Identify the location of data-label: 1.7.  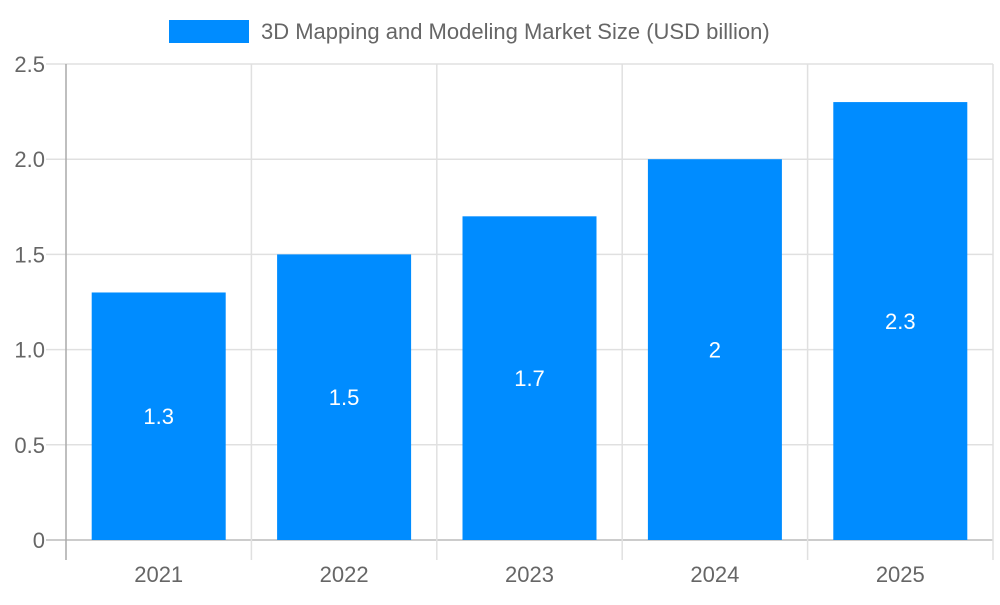
(529, 378).